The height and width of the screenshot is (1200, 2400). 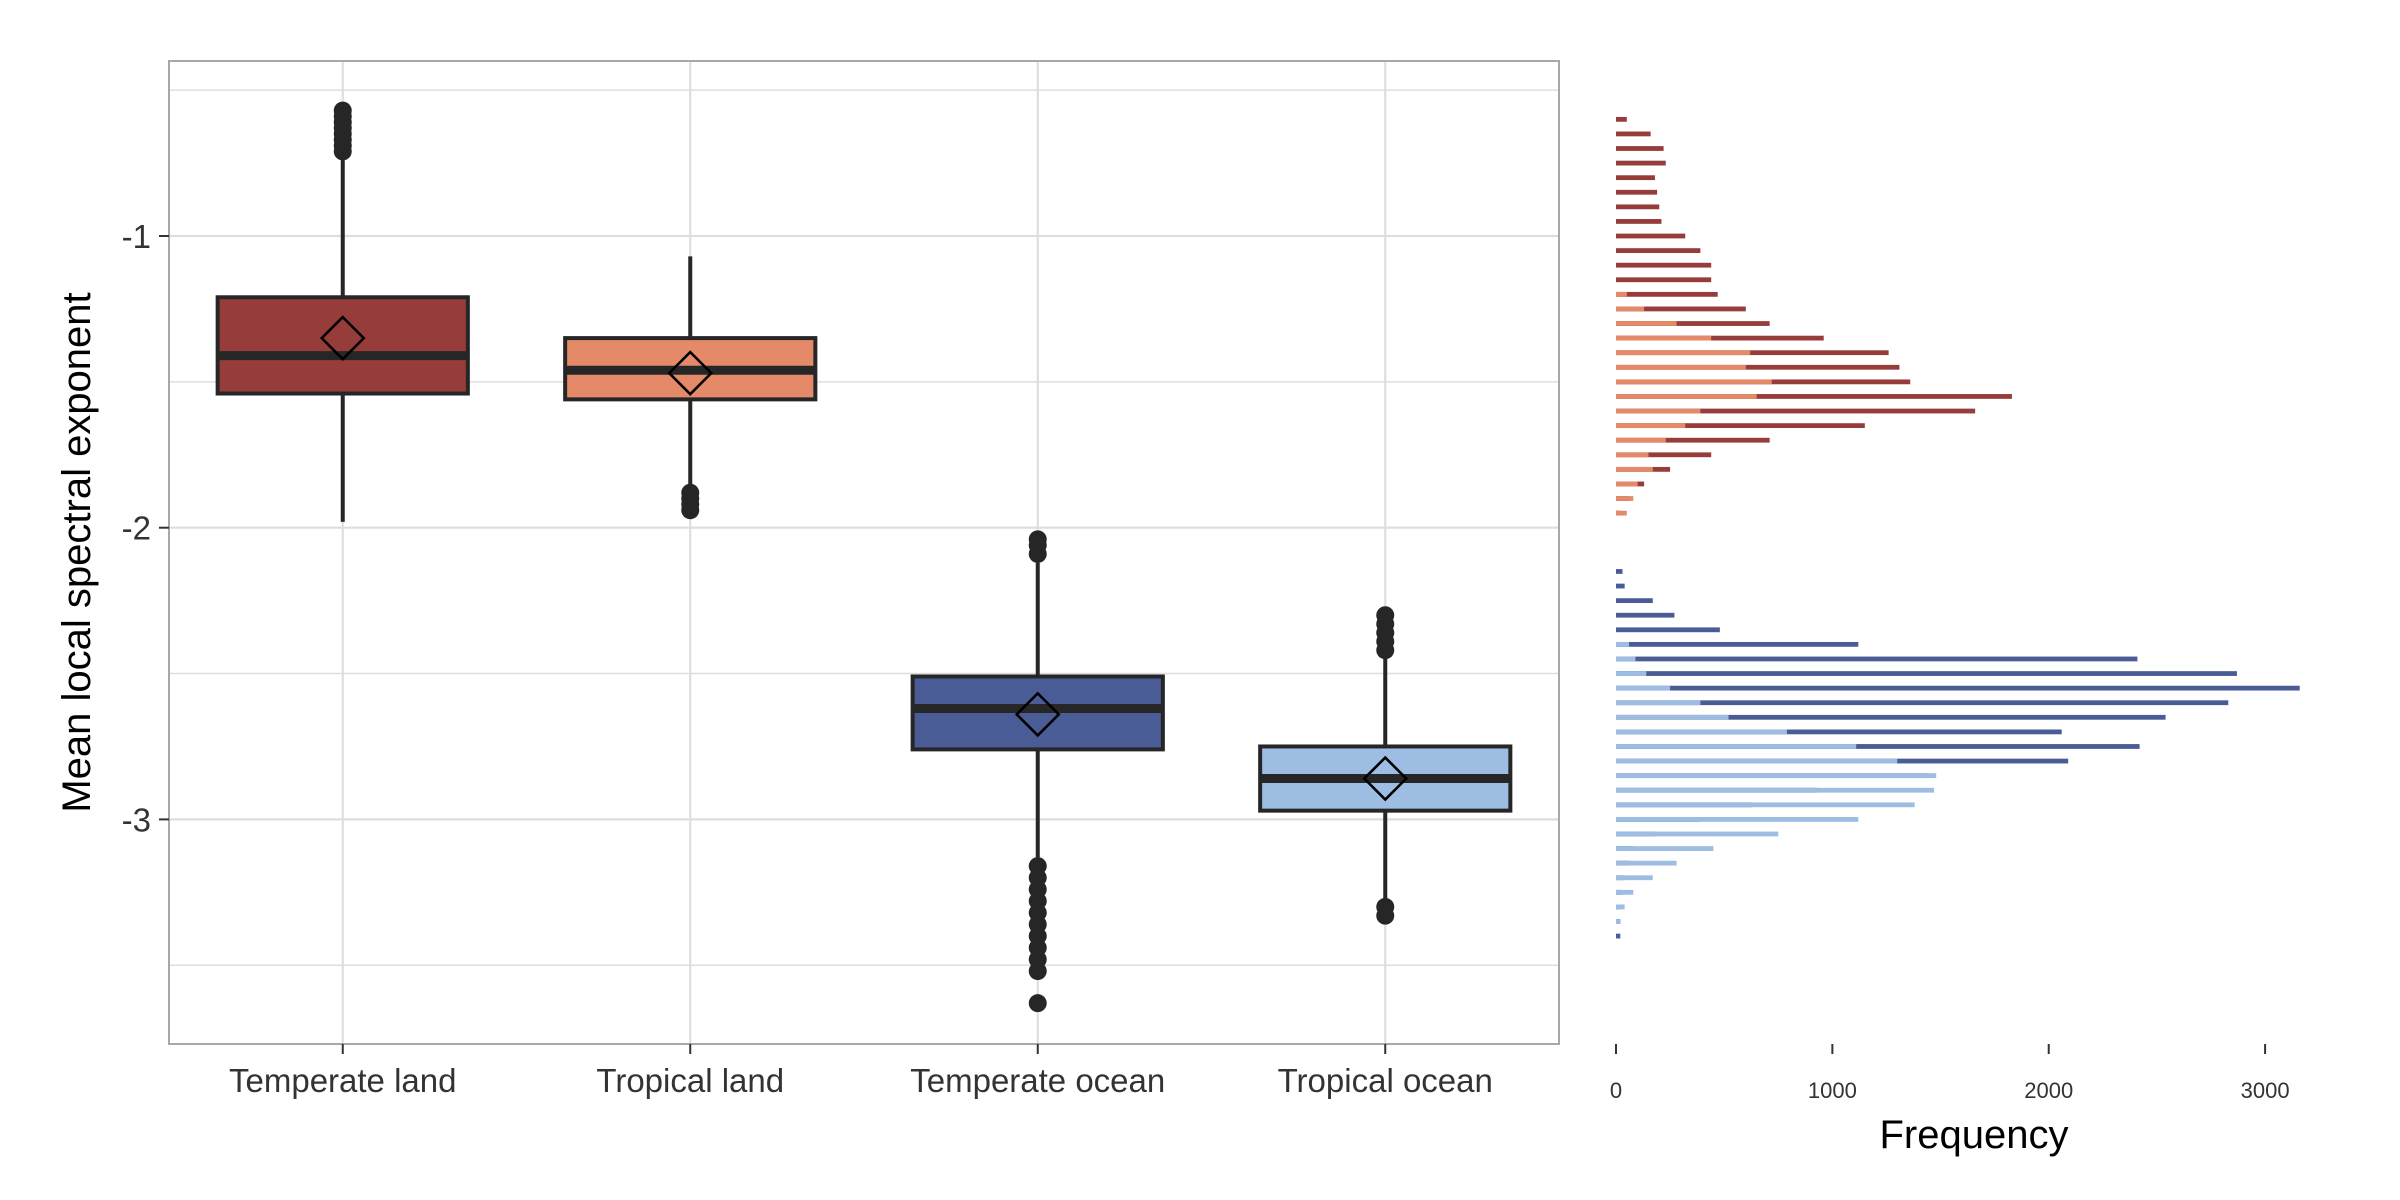 I want to click on y-tick-label: -3, so click(x=136, y=819).